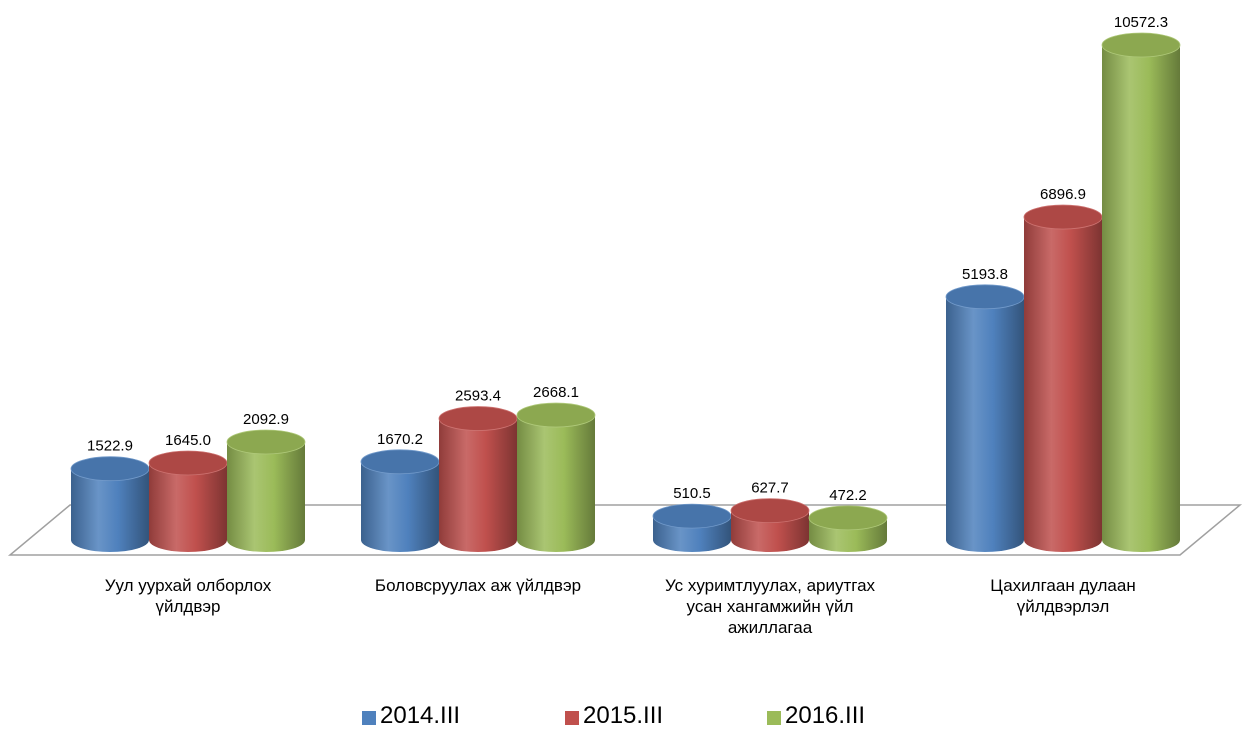  I want to click on x-tick-label: Уул уурхай олборлох үйлдвэр, so click(188, 596).